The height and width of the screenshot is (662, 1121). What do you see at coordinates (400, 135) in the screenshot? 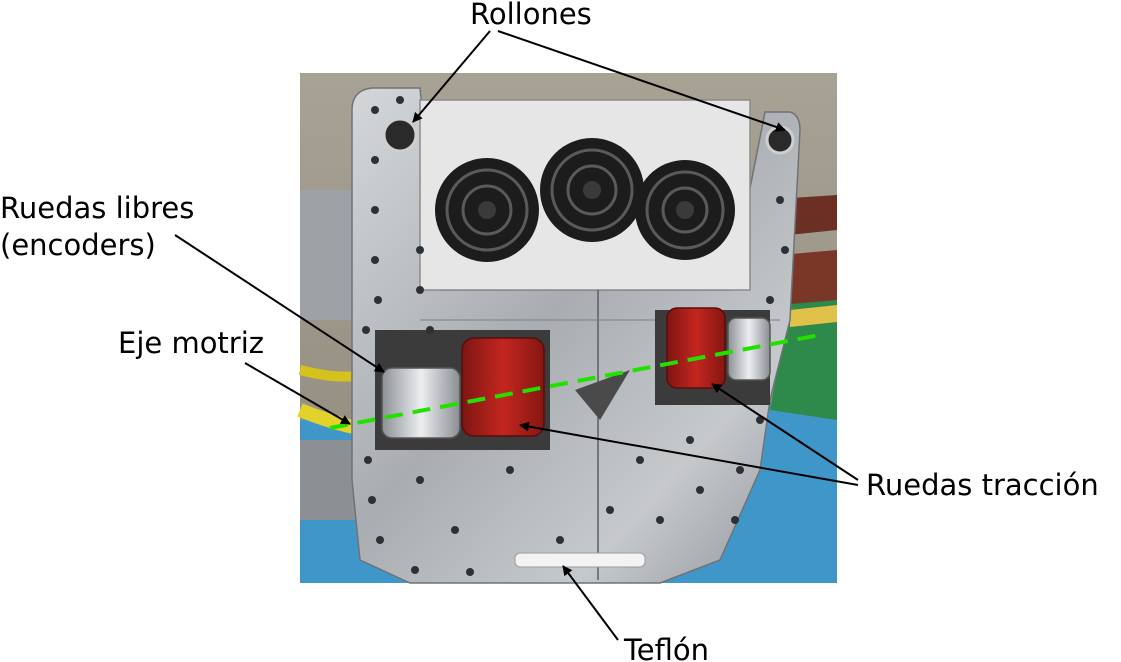
I see `top-roller-left` at bounding box center [400, 135].